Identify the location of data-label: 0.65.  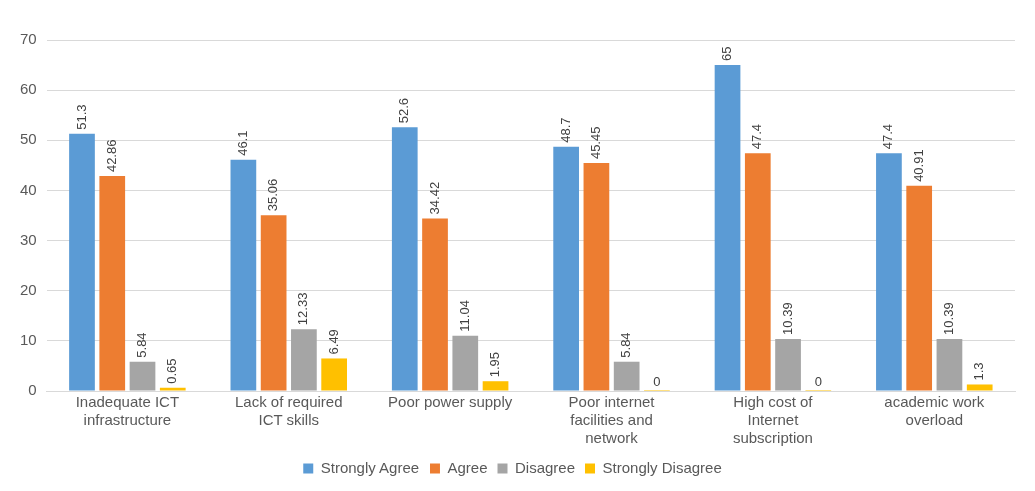
(172, 371).